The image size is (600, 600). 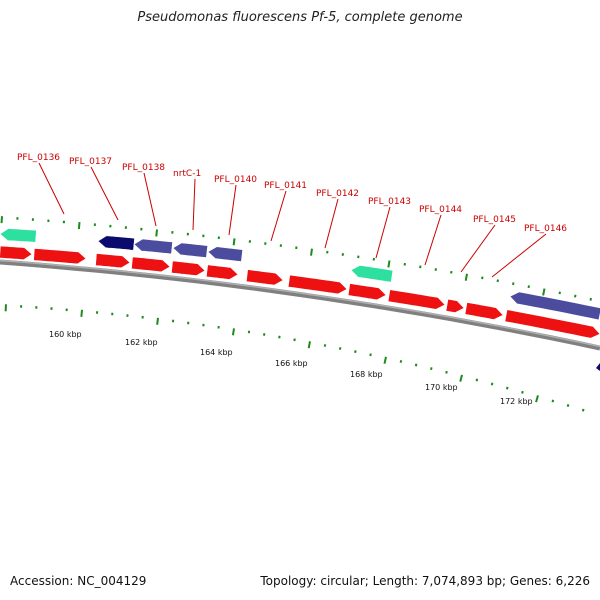 What do you see at coordinates (216, 352) in the screenshot?
I see `scale-label: 164 kbp` at bounding box center [216, 352].